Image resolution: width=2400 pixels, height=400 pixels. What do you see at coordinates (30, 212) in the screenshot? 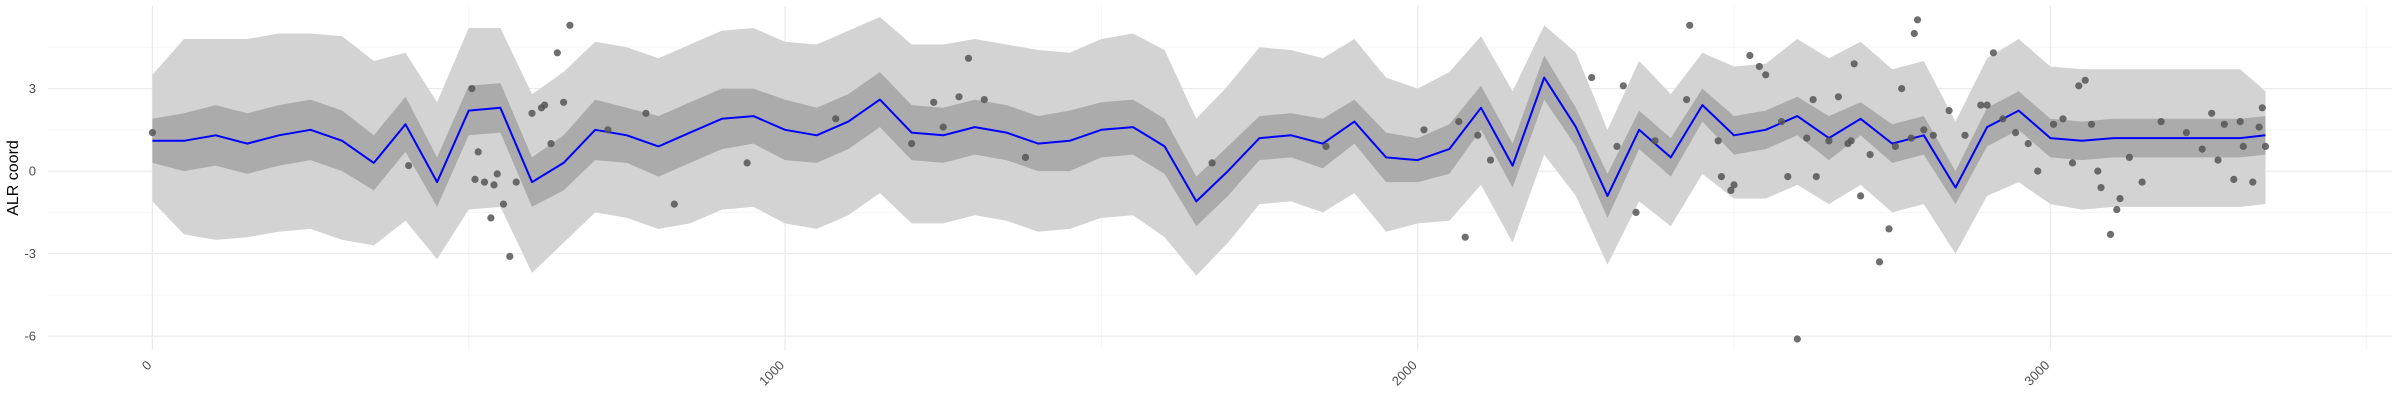
I see `y-axis-ticks: 3 0 -3 -6` at bounding box center [30, 212].